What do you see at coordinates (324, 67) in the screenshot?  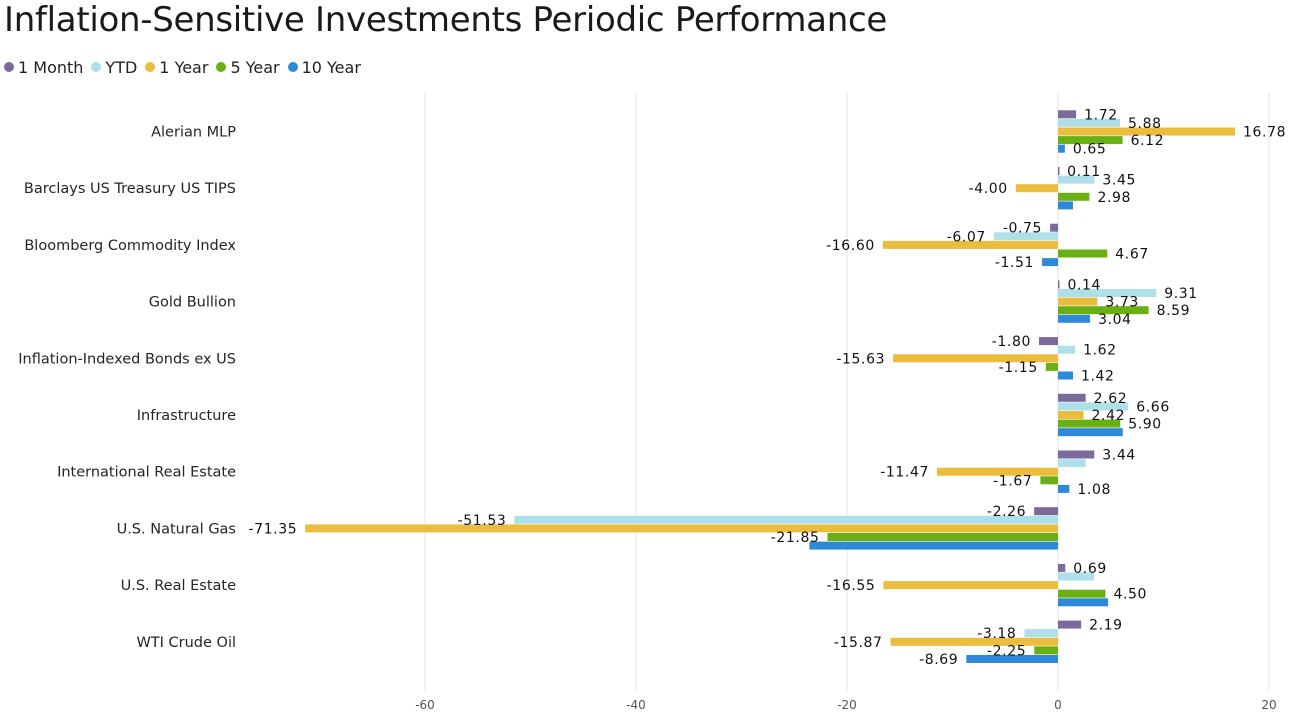 I see `legend-item-10-year: 10 Year` at bounding box center [324, 67].